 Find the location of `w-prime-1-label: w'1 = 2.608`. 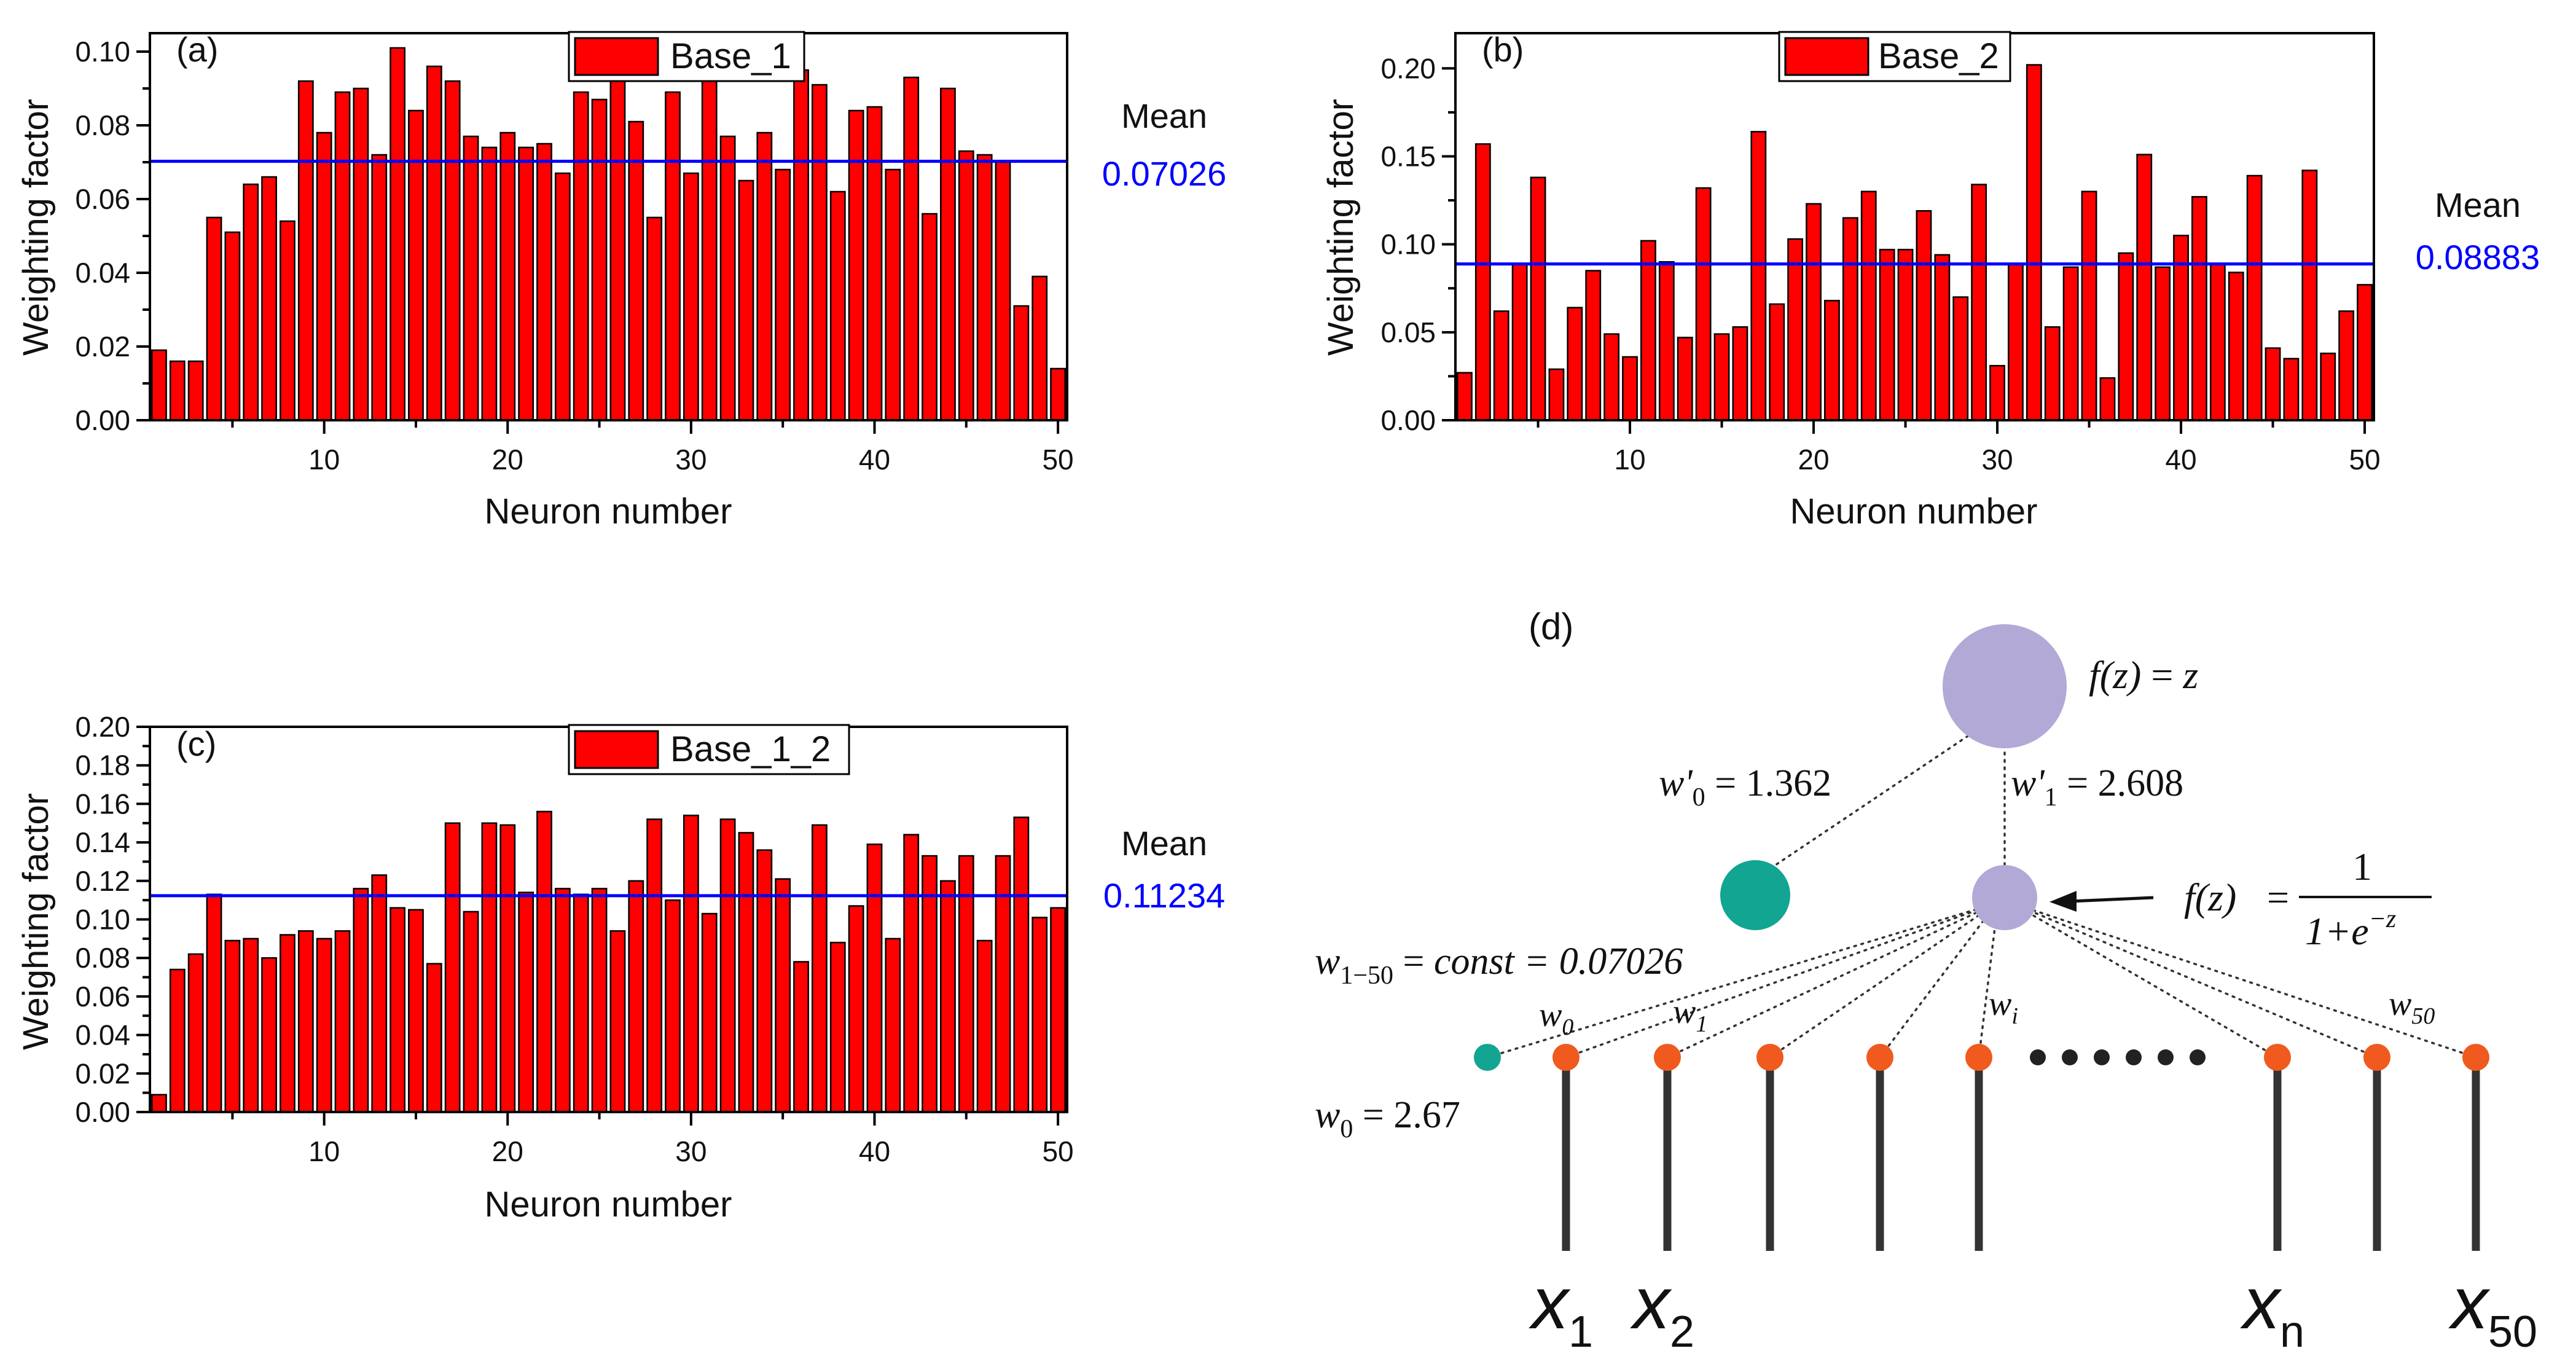

w-prime-1-label: w'1 = 2.608 is located at coordinates (2097, 787).